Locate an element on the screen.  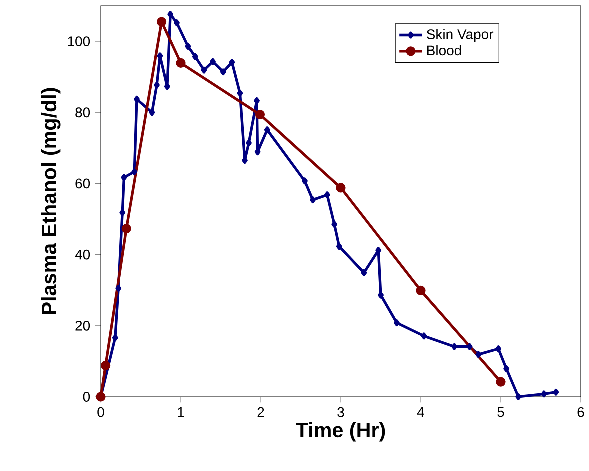
x-tick-label: 3 is located at coordinates (341, 412).